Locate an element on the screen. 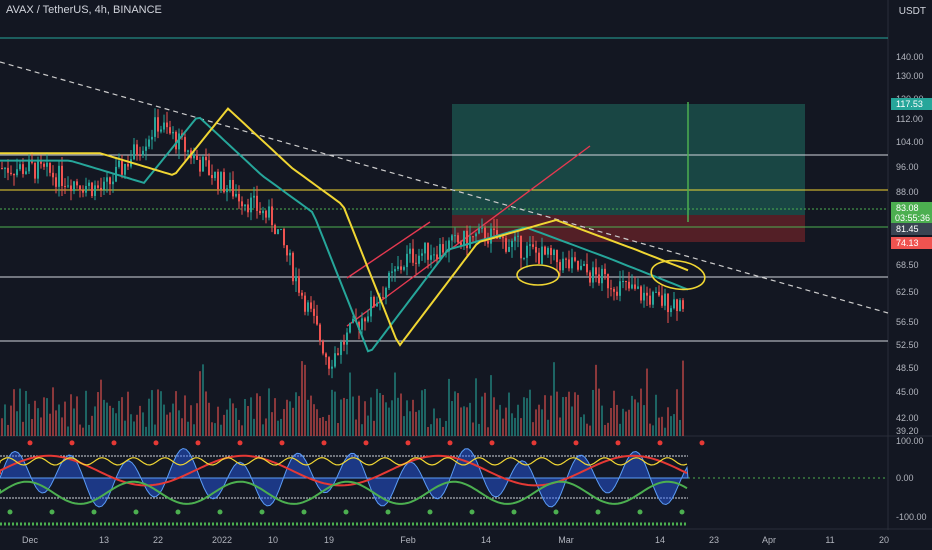 This screenshot has width=932, height=550. chart-title: AVAX / TetherUS, 4h, BINANCE is located at coordinates (84, 10).